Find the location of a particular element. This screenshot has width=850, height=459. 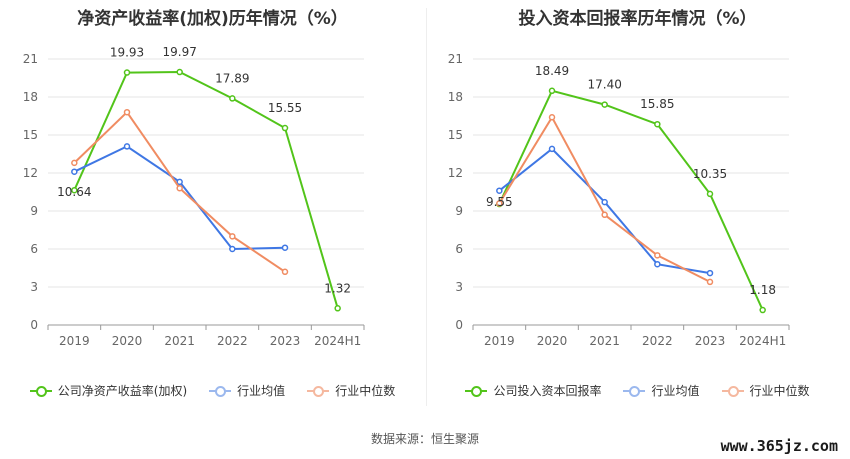

data-label: 9.55 is located at coordinates (499, 202).